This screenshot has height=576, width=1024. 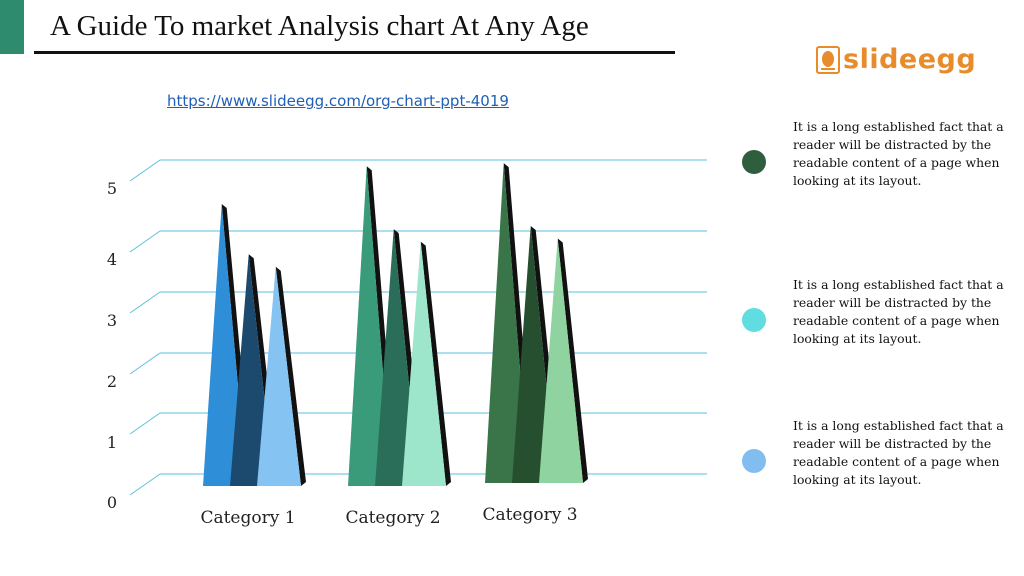 What do you see at coordinates (828, 59) in the screenshot?
I see `logo-icon` at bounding box center [828, 59].